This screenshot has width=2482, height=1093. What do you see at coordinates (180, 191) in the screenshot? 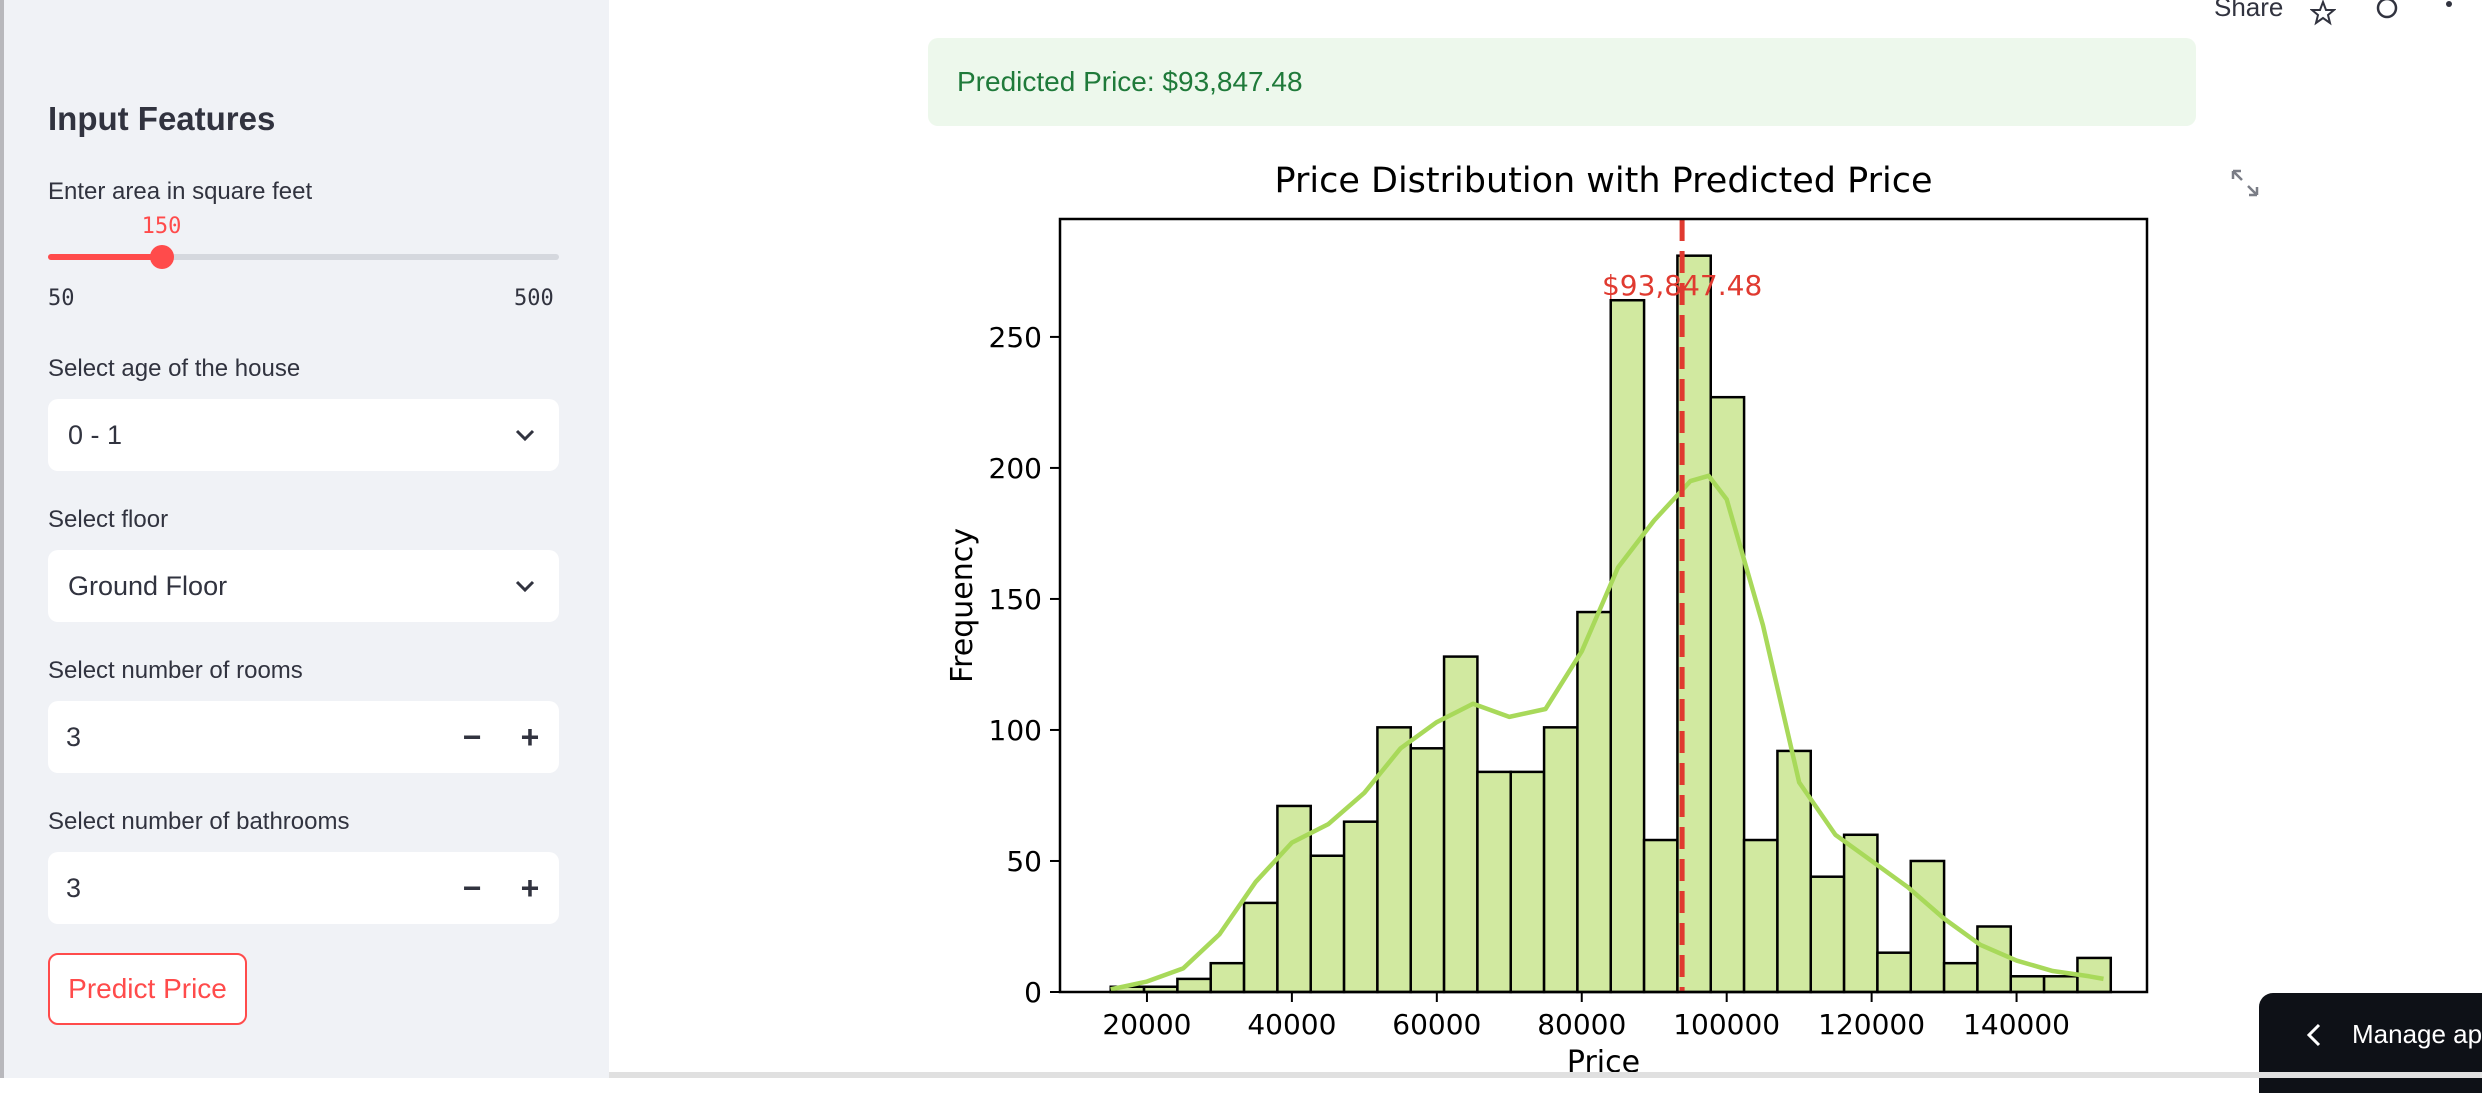
I see `area-label: Enter area in square feet` at bounding box center [180, 191].